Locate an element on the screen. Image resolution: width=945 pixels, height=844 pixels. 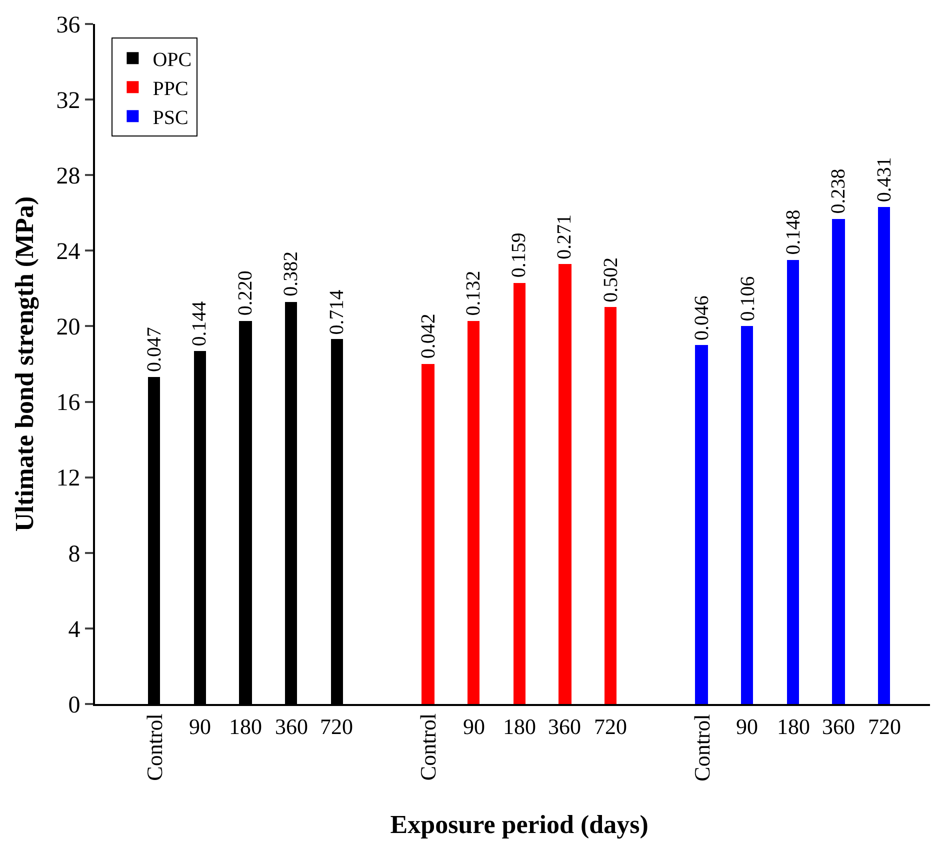
y-tick-label: 8 is located at coordinates (74, 554).